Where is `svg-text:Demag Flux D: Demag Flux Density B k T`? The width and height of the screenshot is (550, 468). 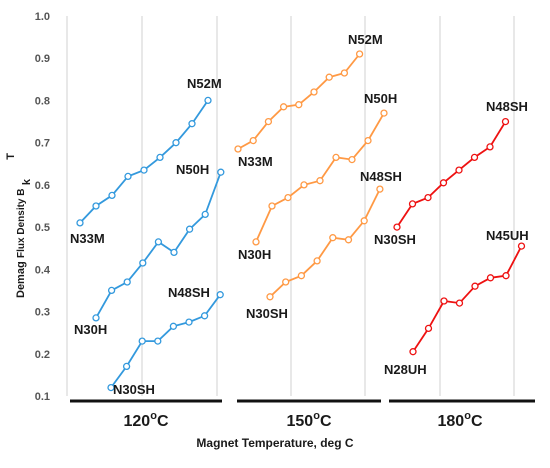 svg-text:Demag Flux D: Demag Flux Density B k T is located at coordinates (19, 225).